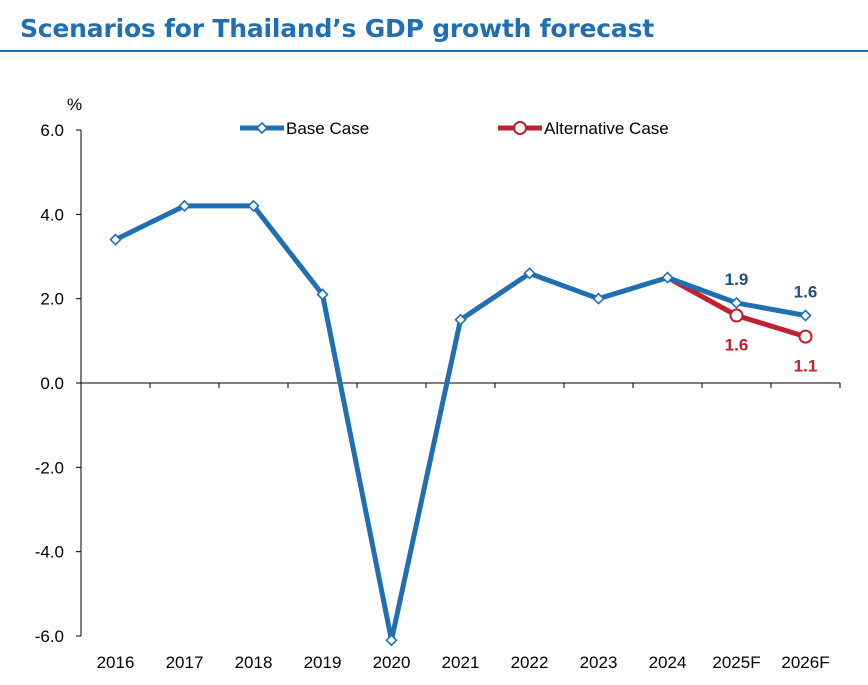  Describe the element at coordinates (254, 662) in the screenshot. I see `x-tick-label: 2018` at that location.